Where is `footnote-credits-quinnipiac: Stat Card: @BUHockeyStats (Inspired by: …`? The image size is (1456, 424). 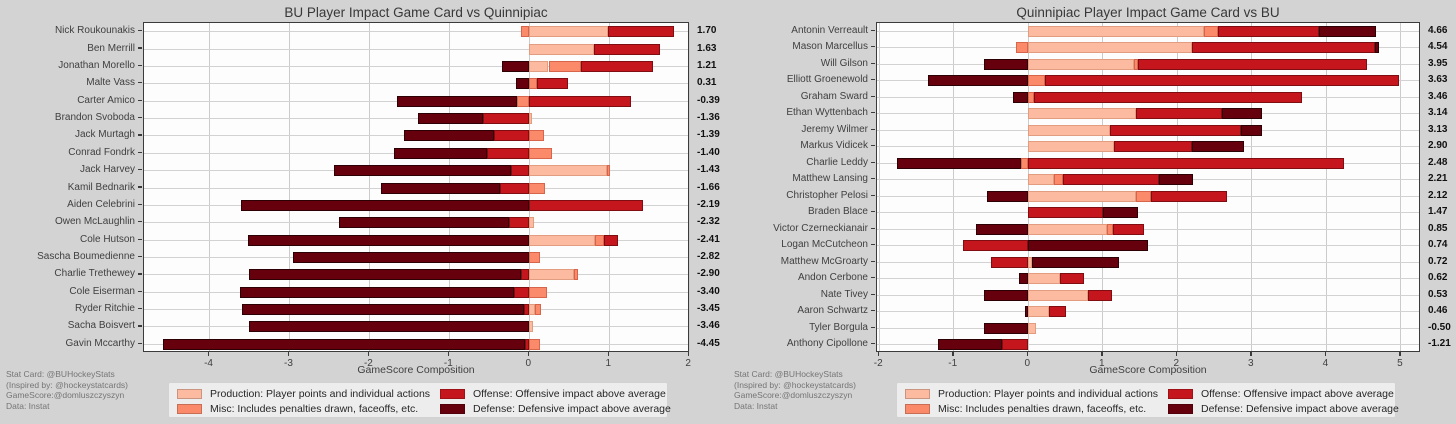
footnote-credits-quinnipiac: Stat Card: @BUHockeyStats (Inspired by: … is located at coordinates (795, 390).